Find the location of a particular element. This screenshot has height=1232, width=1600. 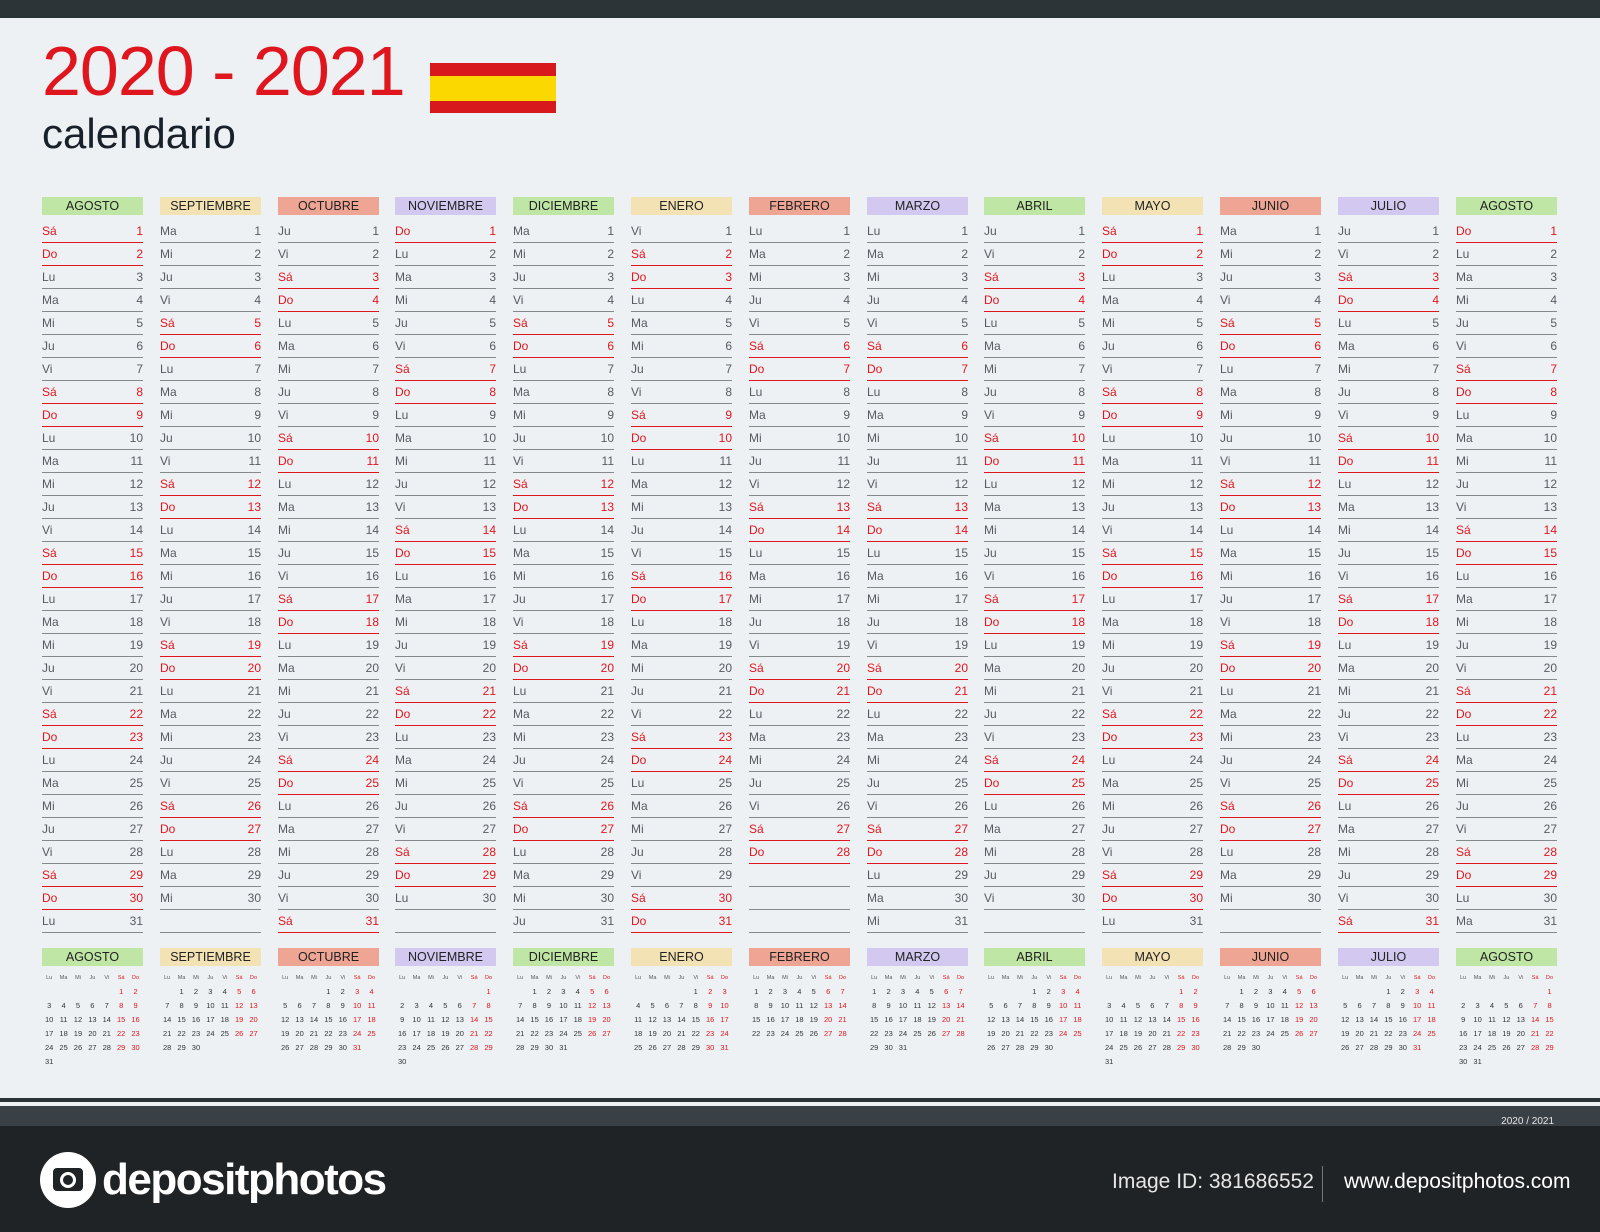

day-row: Ju 24 is located at coordinates (563, 760).